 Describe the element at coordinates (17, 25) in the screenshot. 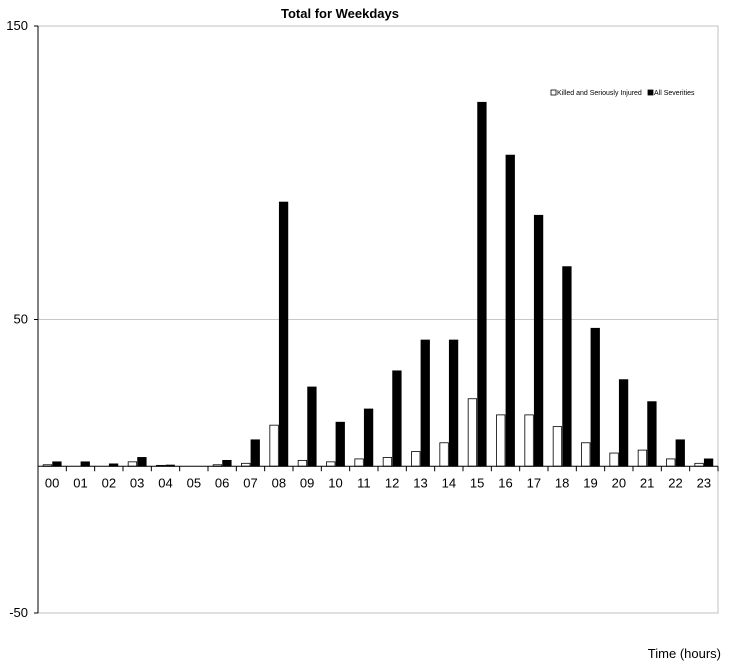

I see `y-tick-label: 150` at that location.